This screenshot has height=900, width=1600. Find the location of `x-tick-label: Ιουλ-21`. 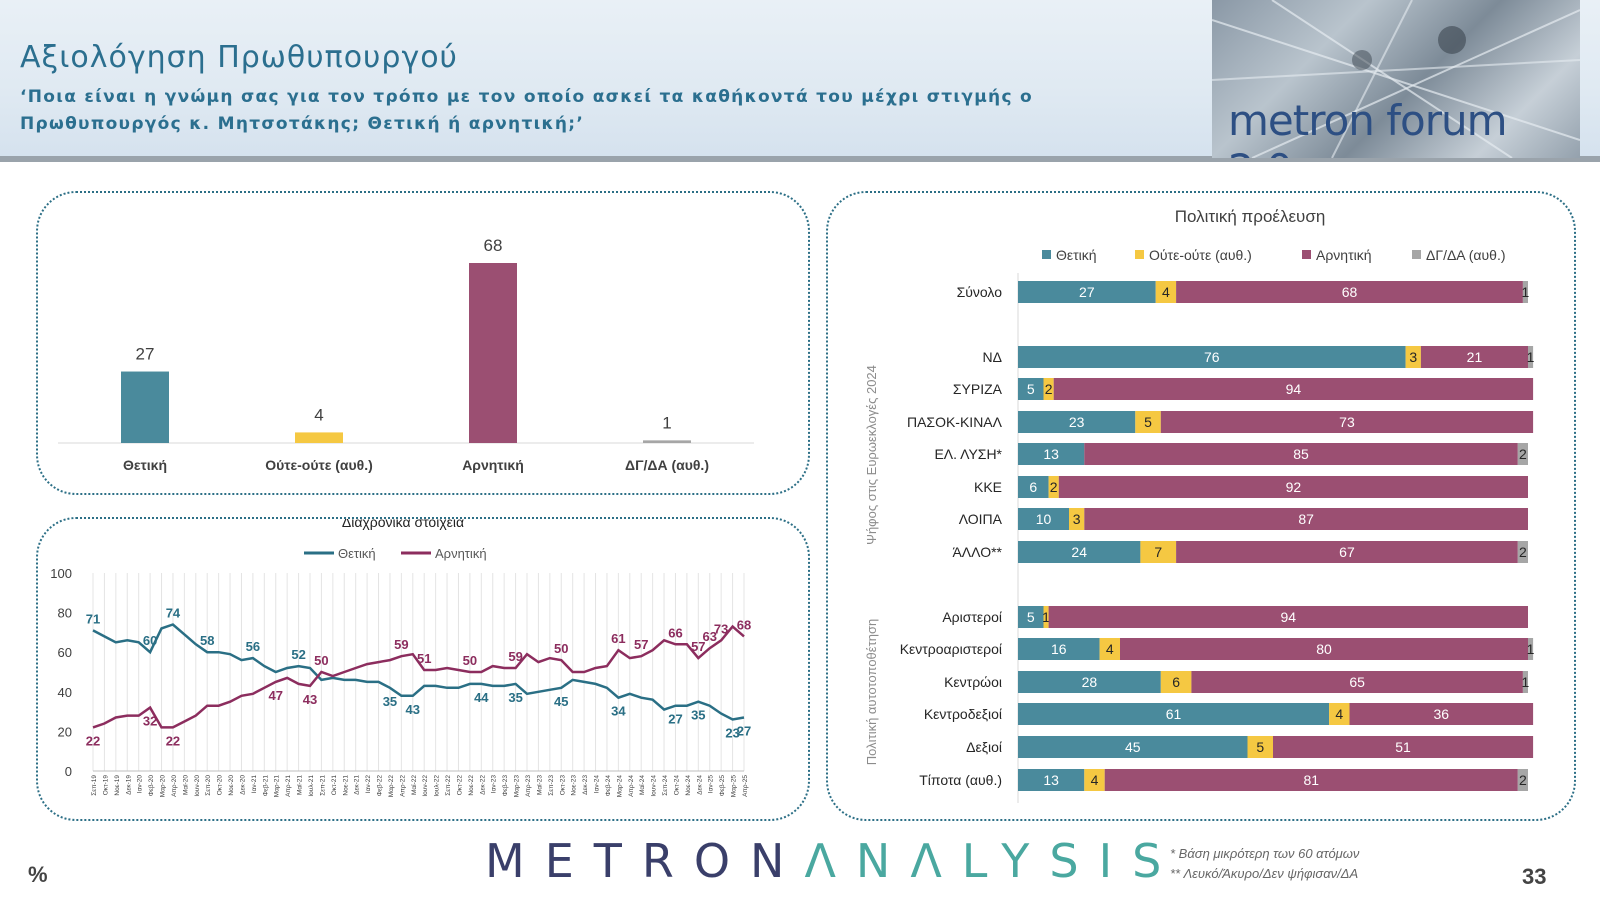

x-tick-label: Ιουλ-21 is located at coordinates (311, 786).